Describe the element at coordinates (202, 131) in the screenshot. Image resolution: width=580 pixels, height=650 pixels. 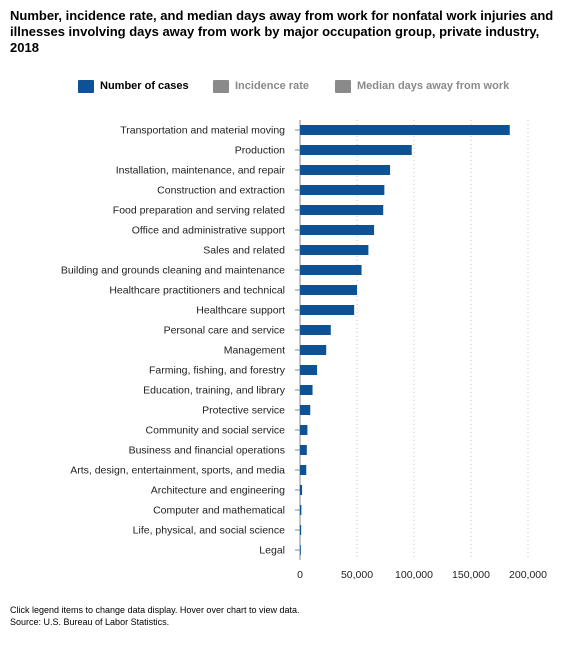
I see `category-label: Transportation and material moving` at that location.